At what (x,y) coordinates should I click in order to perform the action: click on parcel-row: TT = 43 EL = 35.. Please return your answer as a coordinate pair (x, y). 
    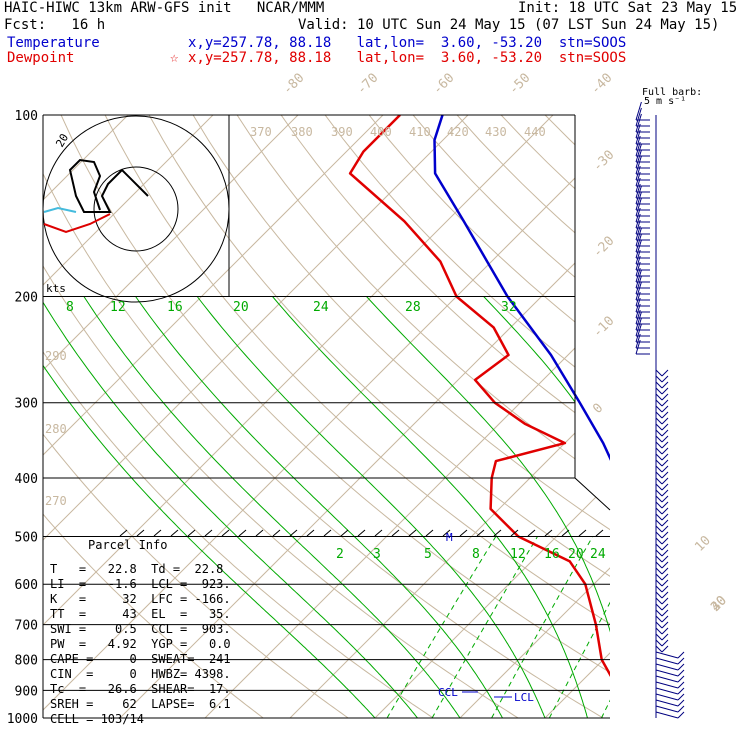
    Looking at the image, I should click on (140, 614).